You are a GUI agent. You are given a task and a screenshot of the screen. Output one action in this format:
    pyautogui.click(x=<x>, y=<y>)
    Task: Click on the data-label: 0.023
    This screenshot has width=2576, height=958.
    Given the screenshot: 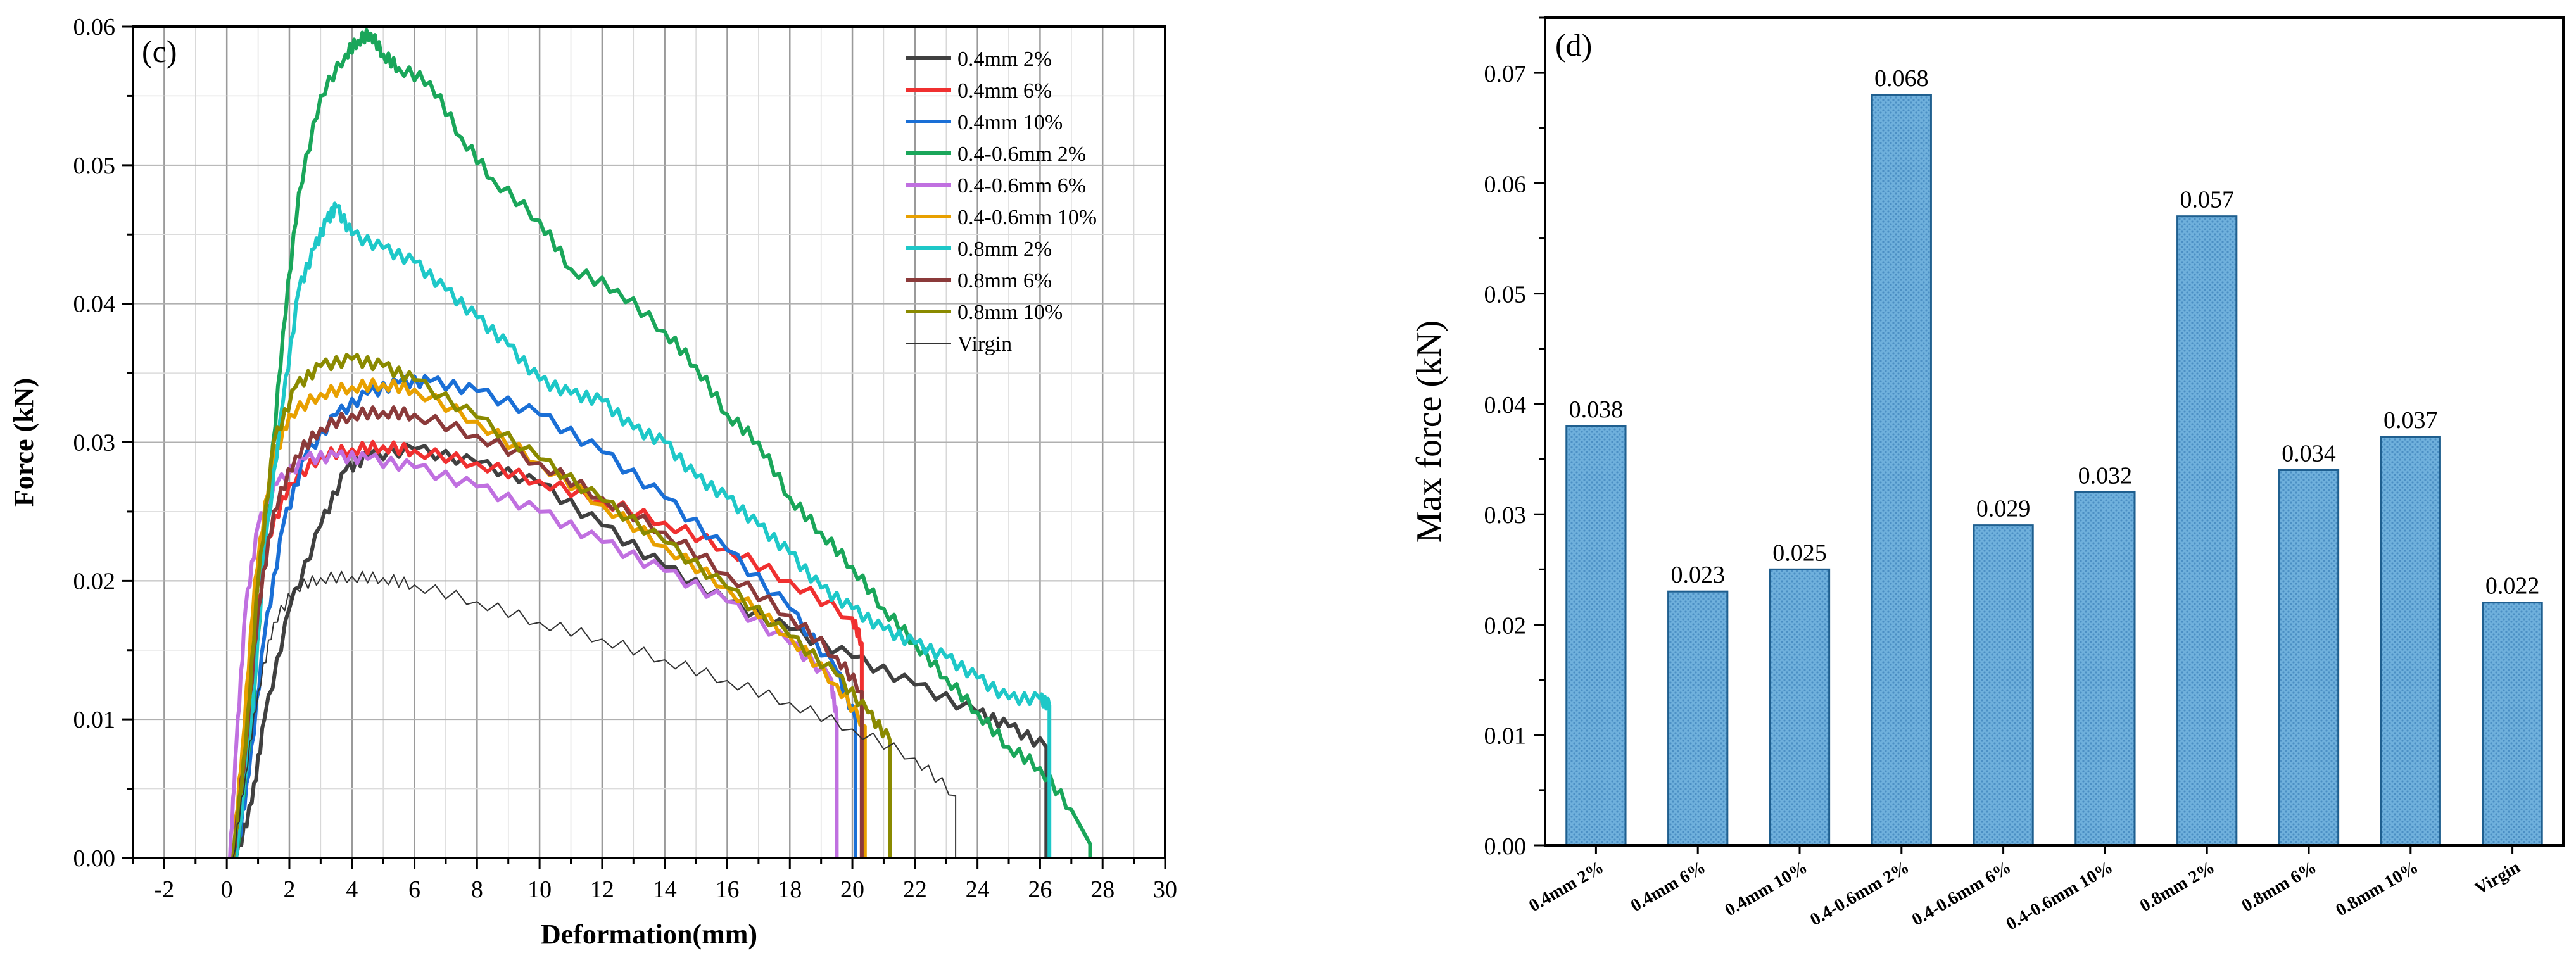 What is the action you would take?
    pyautogui.click(x=1697, y=575)
    